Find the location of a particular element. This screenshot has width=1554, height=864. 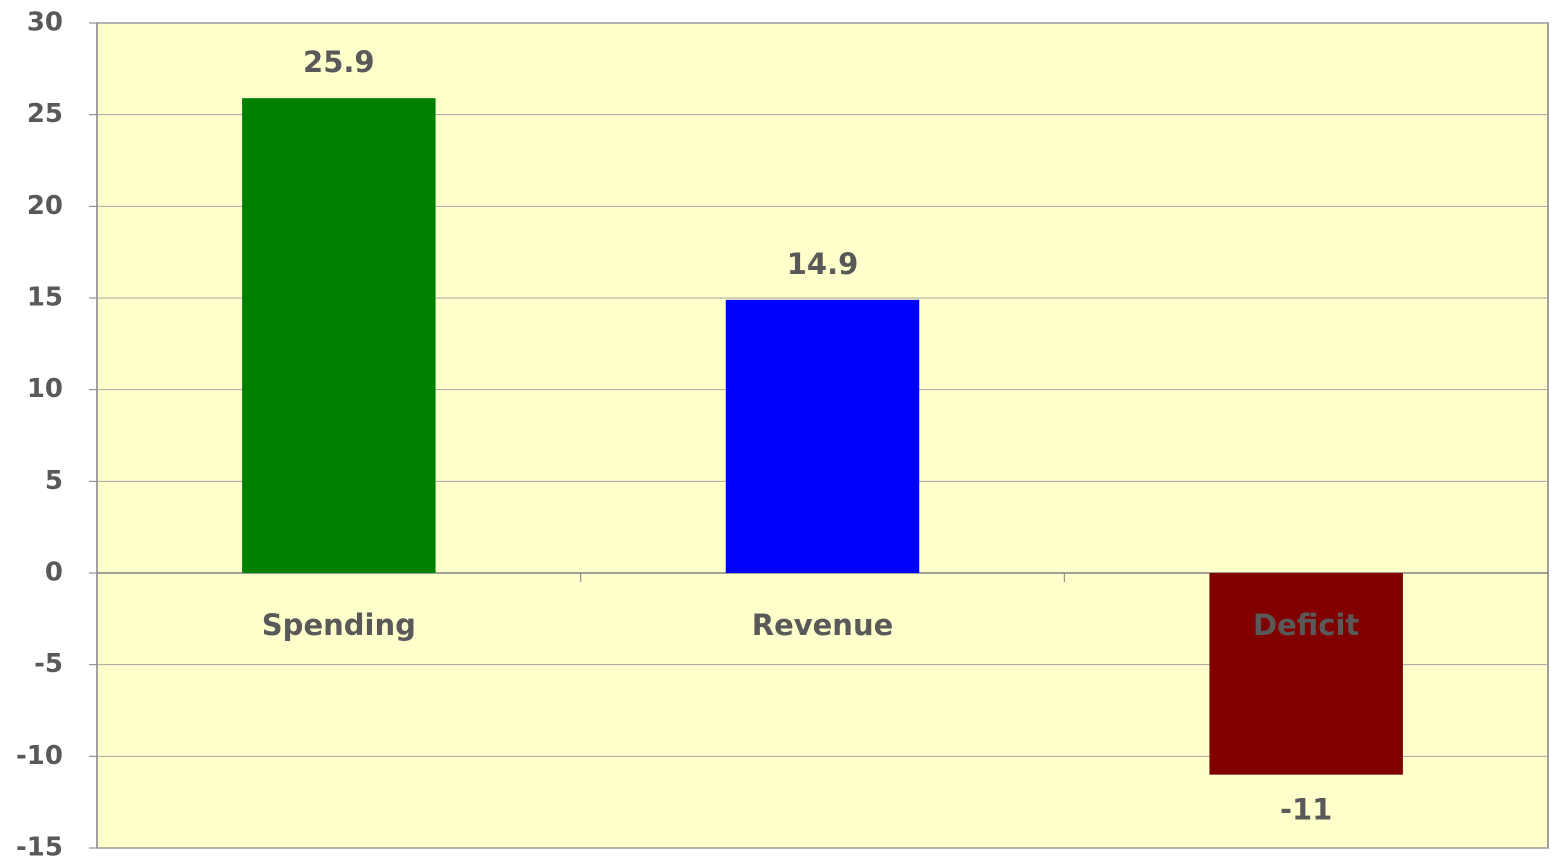

y-tick-label: -10 is located at coordinates (39, 756).